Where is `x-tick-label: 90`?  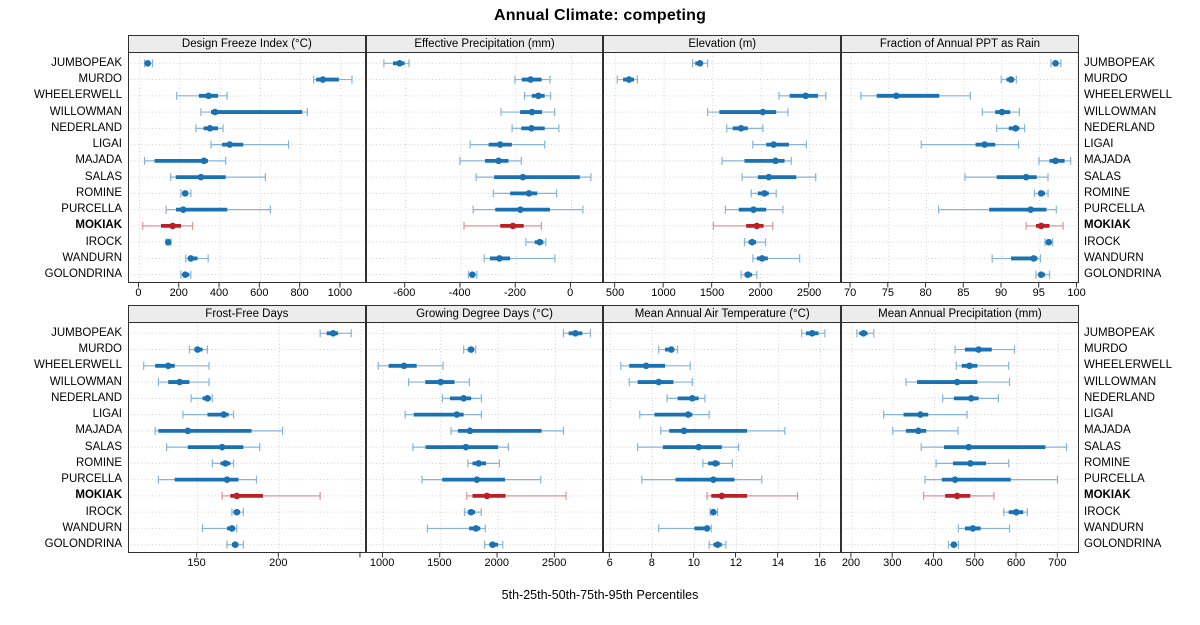 x-tick-label: 90 is located at coordinates (1001, 293).